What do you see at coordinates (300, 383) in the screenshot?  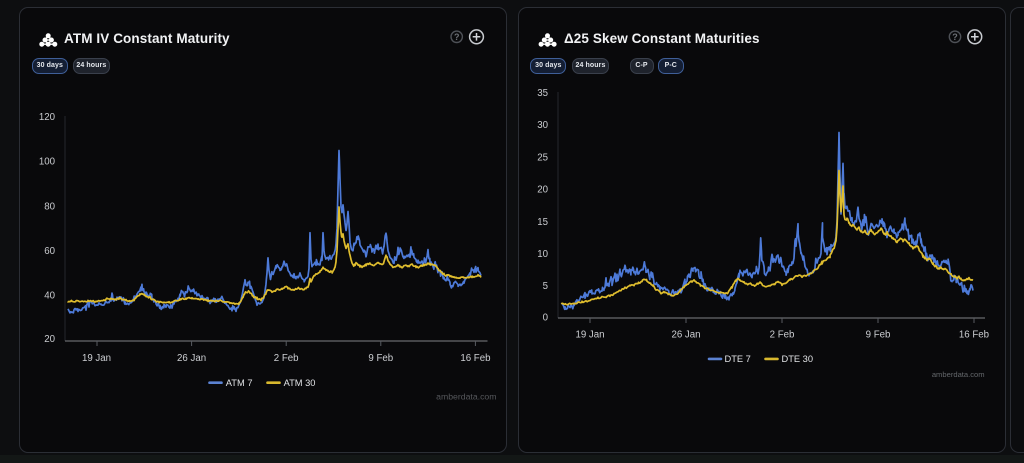 I see `svg-text: ATM 30` at bounding box center [300, 383].